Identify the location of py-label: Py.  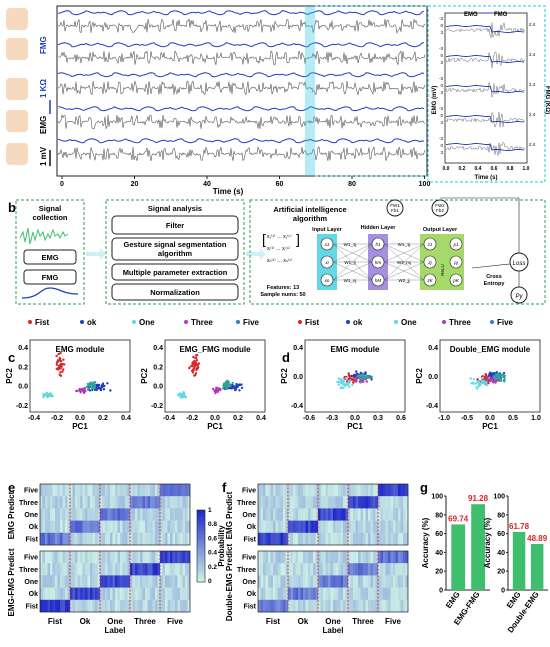
(519, 297).